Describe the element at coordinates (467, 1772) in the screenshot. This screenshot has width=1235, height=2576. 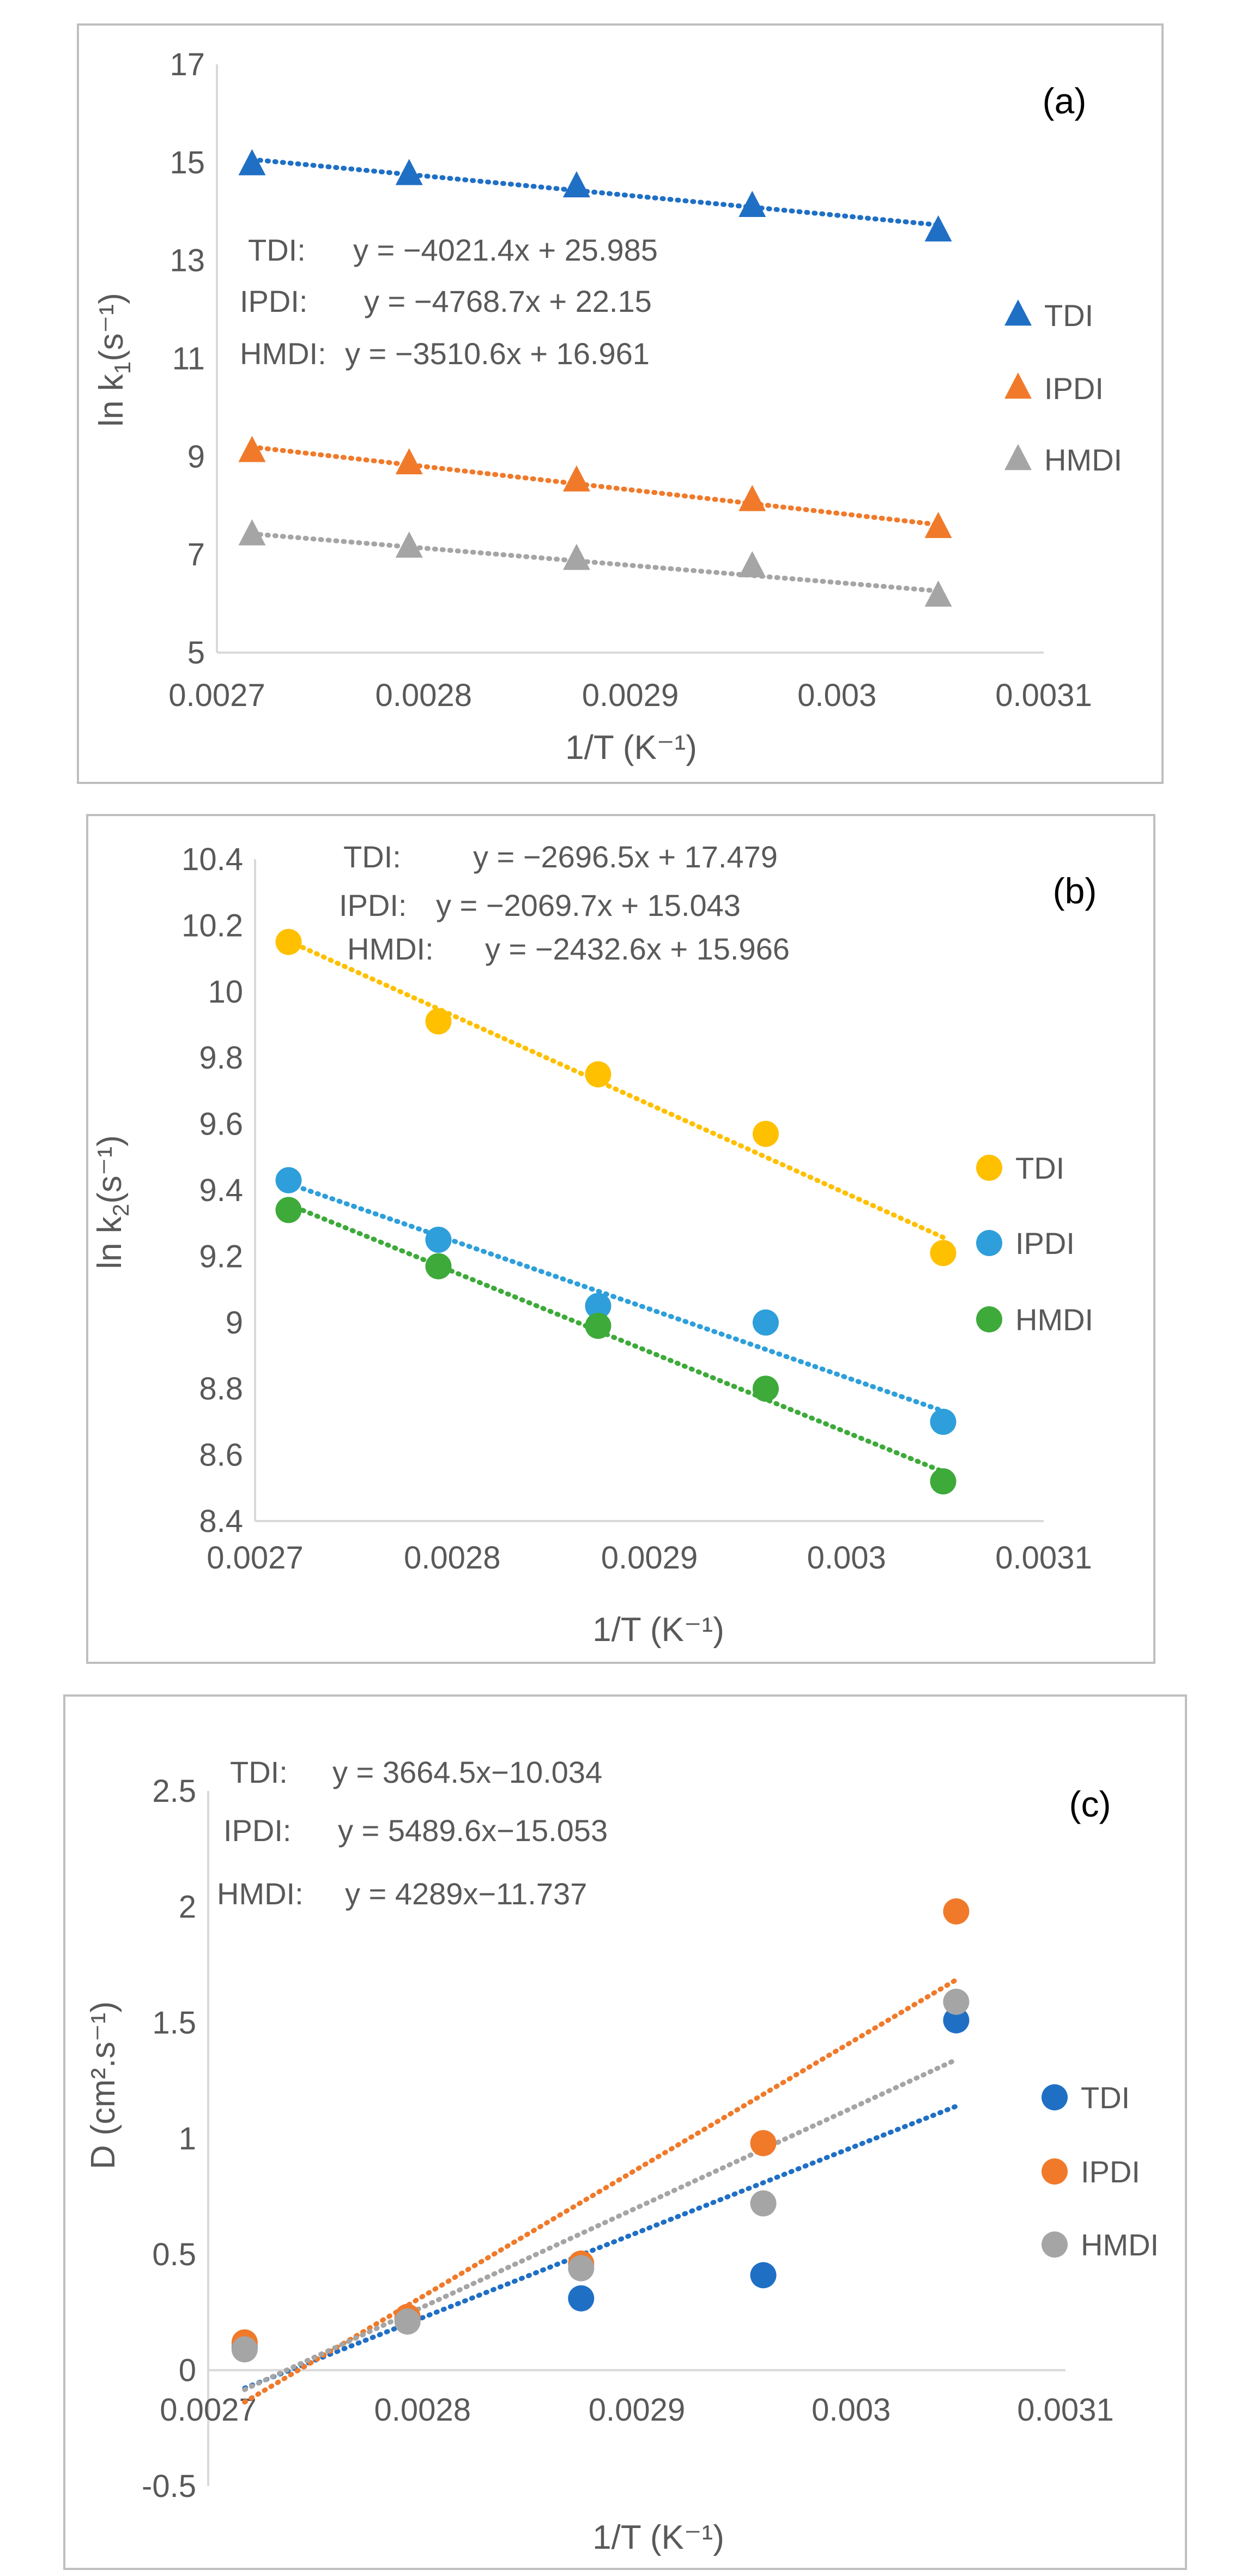
I see `panel-c-eq-text-0: y = 3664.5x−10.034` at that location.